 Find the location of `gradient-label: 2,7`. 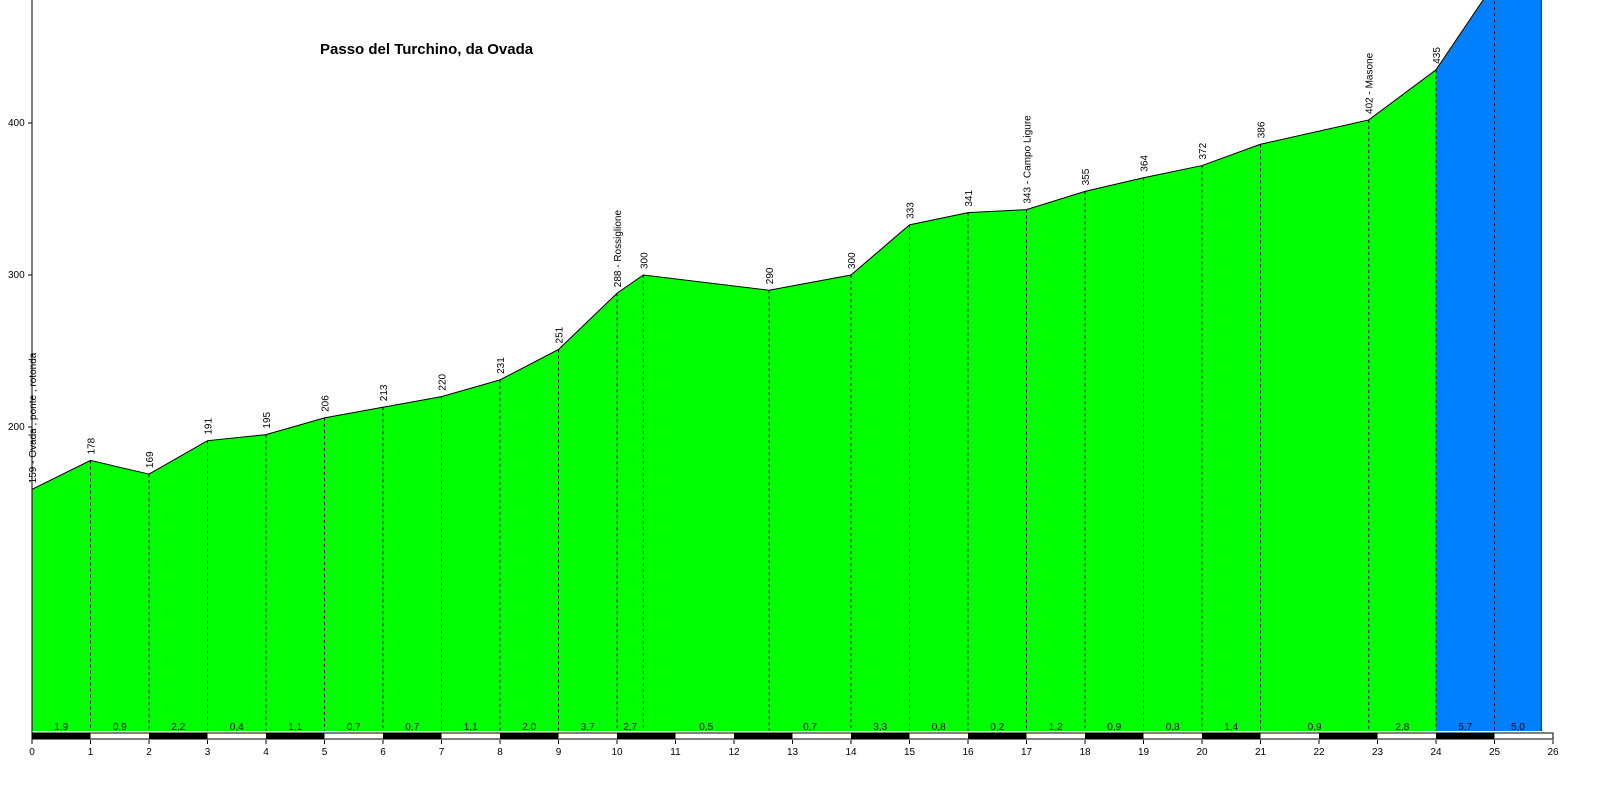

gradient-label: 2,7 is located at coordinates (630, 727).